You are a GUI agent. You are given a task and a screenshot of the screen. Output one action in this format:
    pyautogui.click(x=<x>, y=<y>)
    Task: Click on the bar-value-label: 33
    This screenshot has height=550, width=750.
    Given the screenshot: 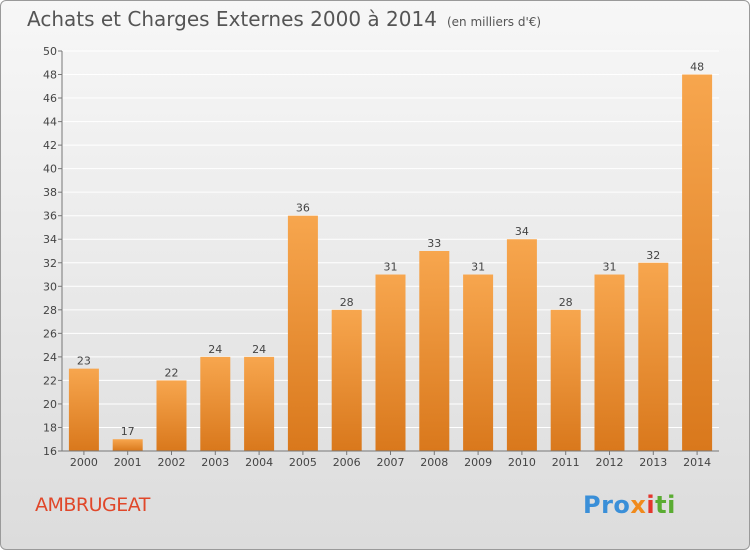 What is the action you would take?
    pyautogui.click(x=434, y=243)
    